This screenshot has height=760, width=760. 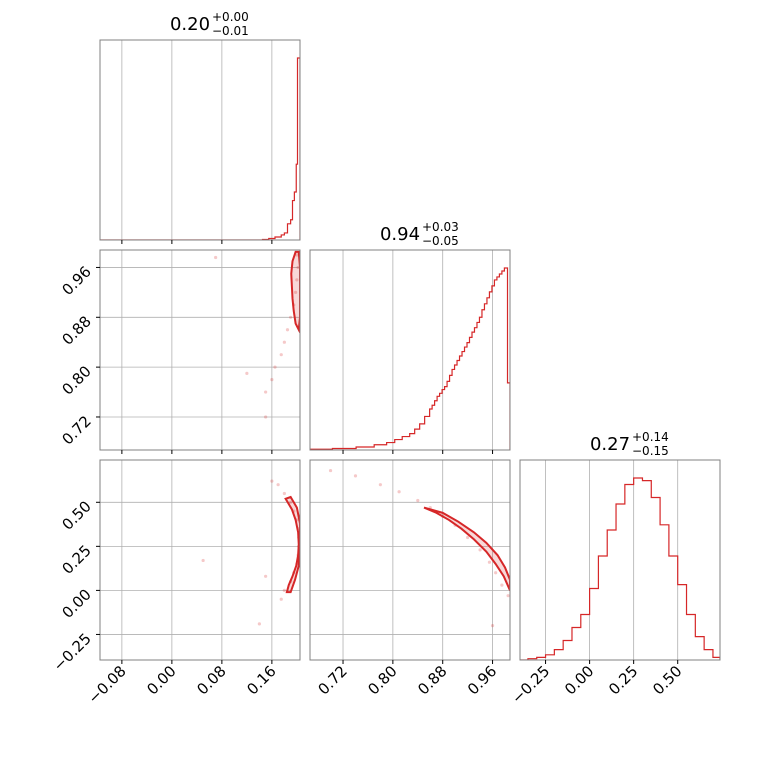 What do you see at coordinates (650, 437) in the screenshot?
I see `panel-title-upper: +0.14` at bounding box center [650, 437].